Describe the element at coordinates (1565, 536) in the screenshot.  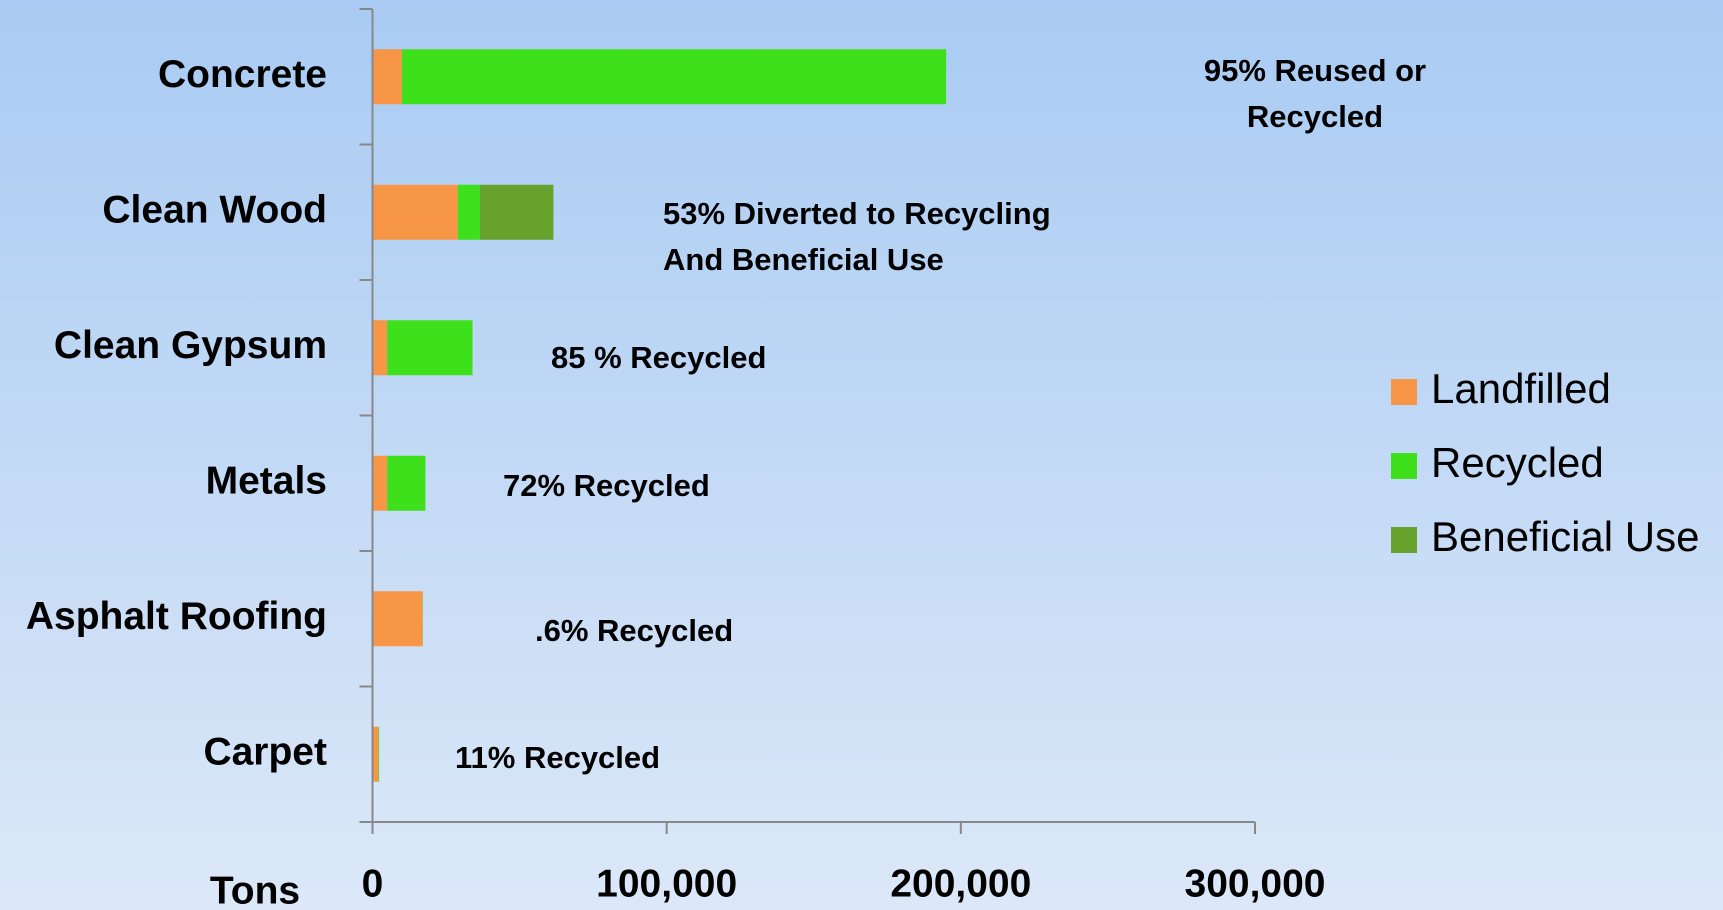
I see `legend-label: Beneficial Use` at that location.